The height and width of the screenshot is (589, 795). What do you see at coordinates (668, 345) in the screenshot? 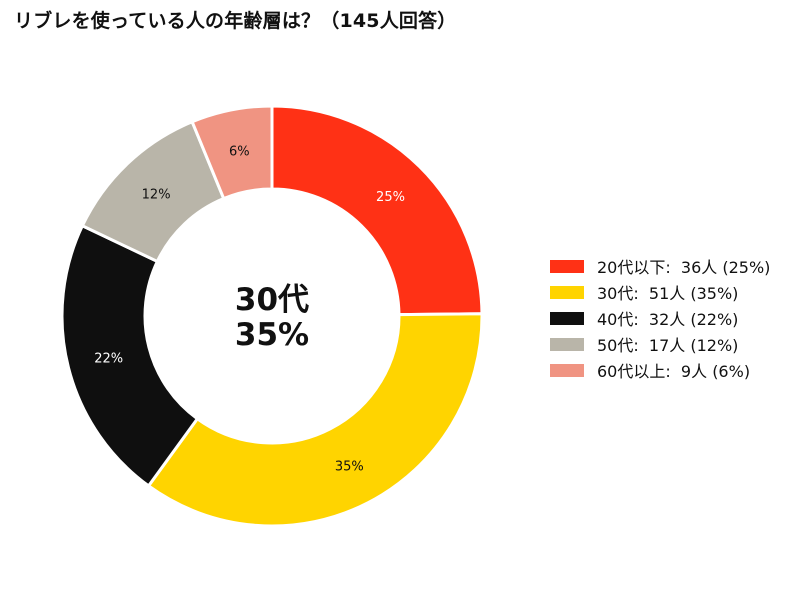
I see `legend-label: 50代: 17人 (12%)` at bounding box center [668, 345].